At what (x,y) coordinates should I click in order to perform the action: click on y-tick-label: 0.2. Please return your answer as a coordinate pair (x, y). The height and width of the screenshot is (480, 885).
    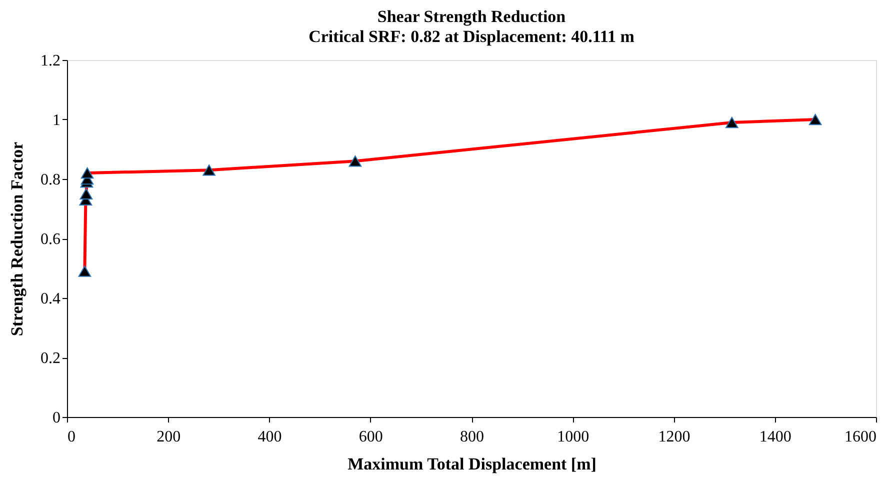
    Looking at the image, I should click on (50, 358).